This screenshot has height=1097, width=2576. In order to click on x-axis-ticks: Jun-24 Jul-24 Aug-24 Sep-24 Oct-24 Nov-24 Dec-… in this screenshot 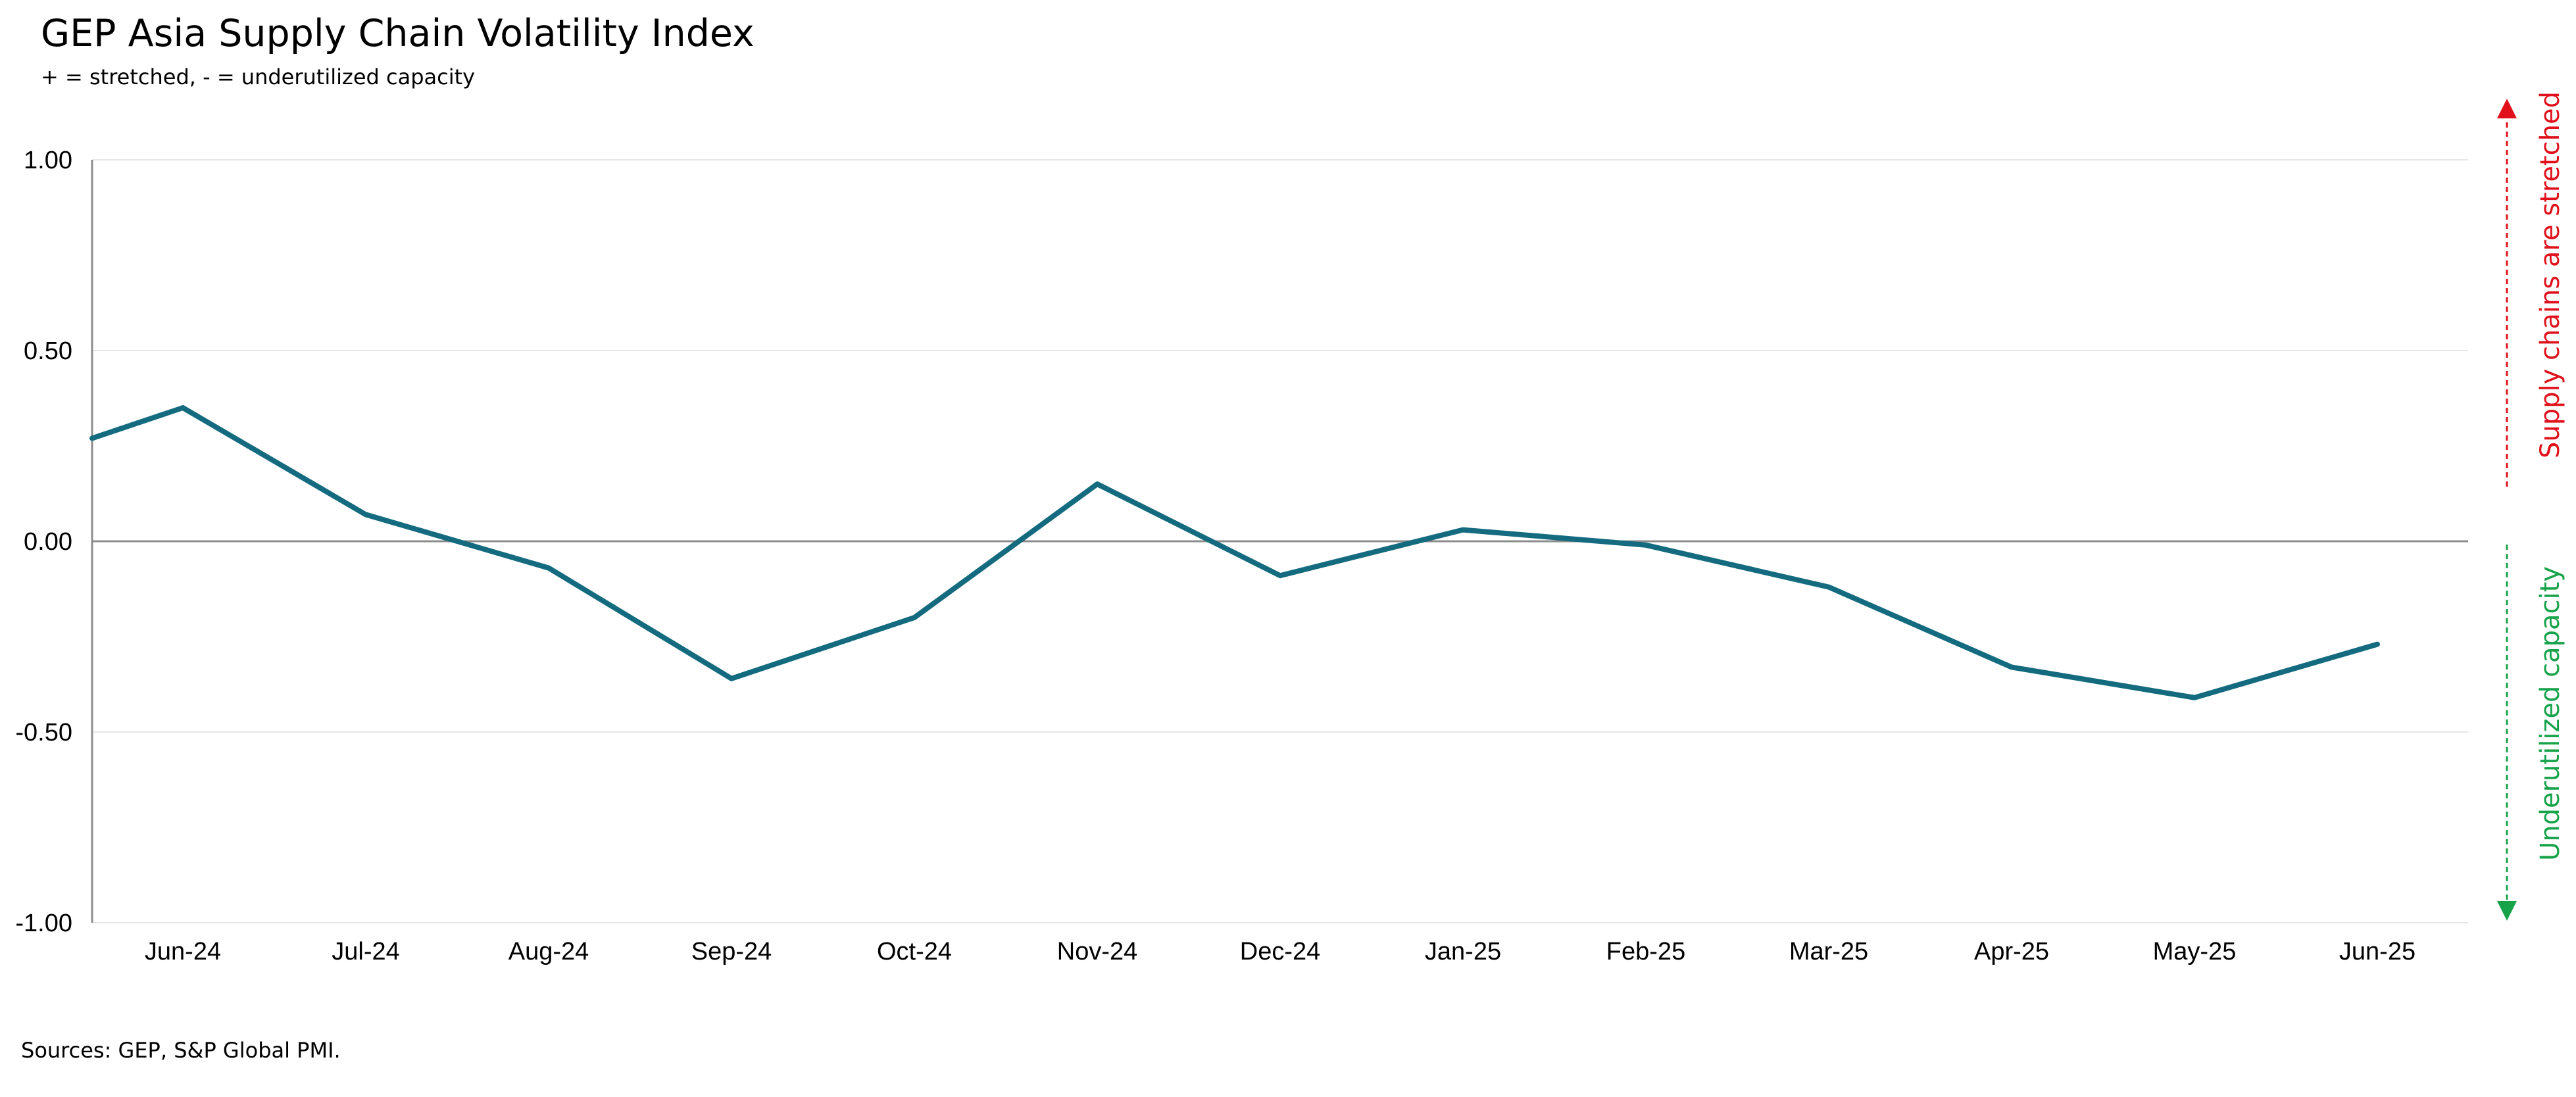, I will do `click(1280, 952)`.